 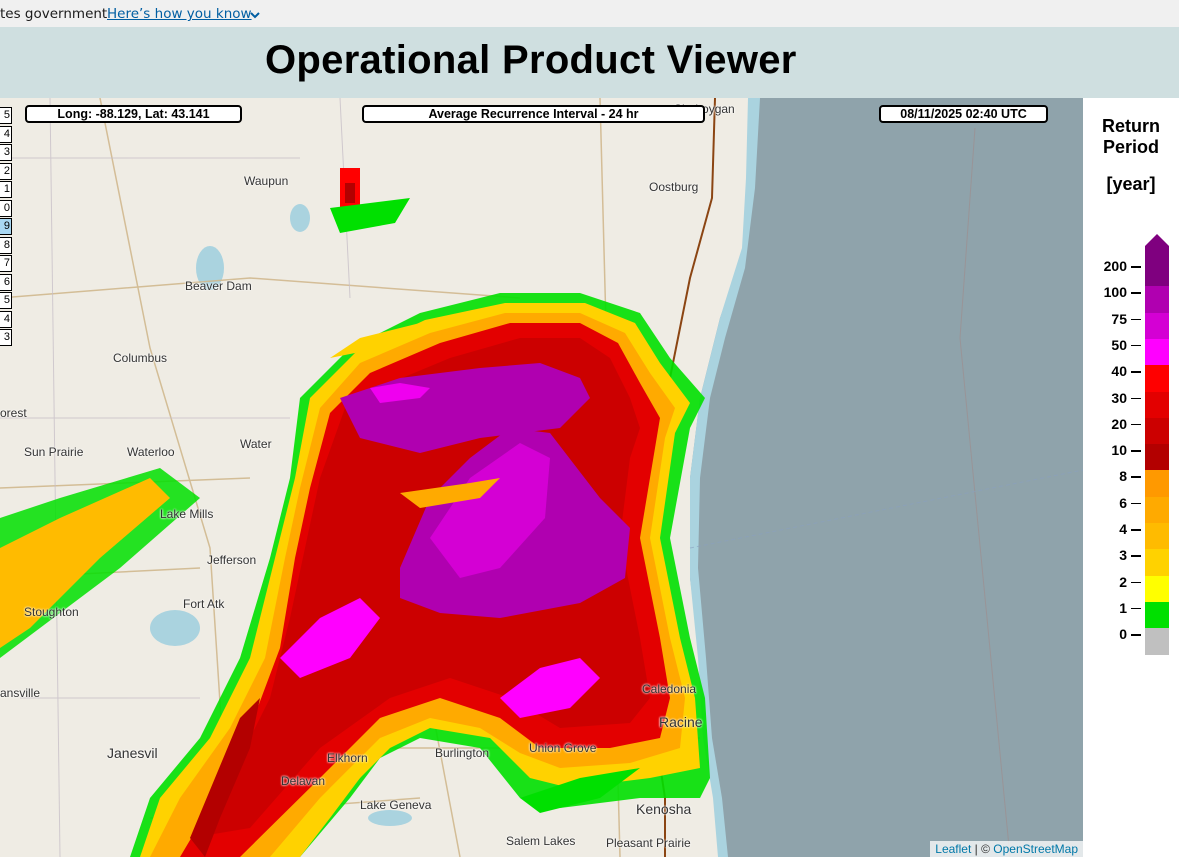 What do you see at coordinates (6, 226) in the screenshot?
I see `layer-tab-selected: 9` at bounding box center [6, 226].